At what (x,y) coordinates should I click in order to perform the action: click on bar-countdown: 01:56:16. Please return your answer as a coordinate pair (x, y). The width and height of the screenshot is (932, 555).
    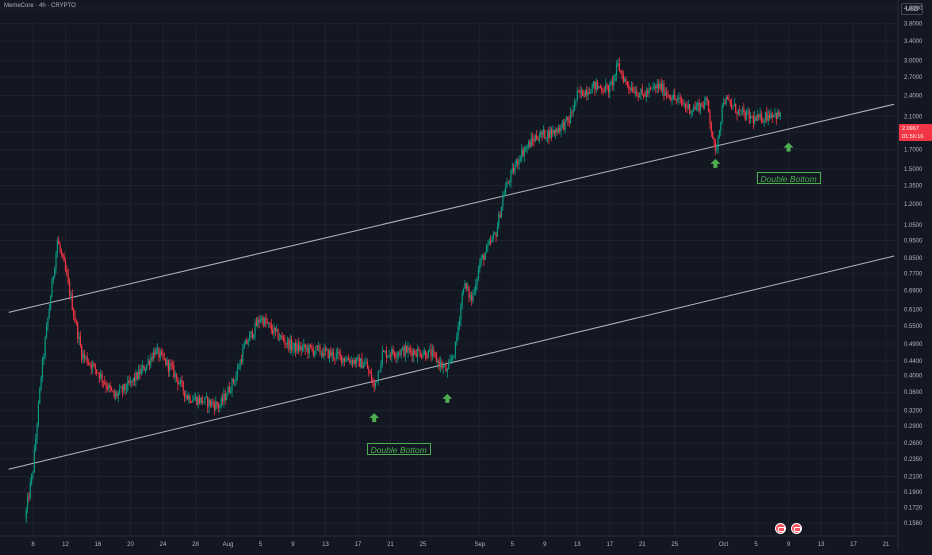
    Looking at the image, I should click on (913, 137).